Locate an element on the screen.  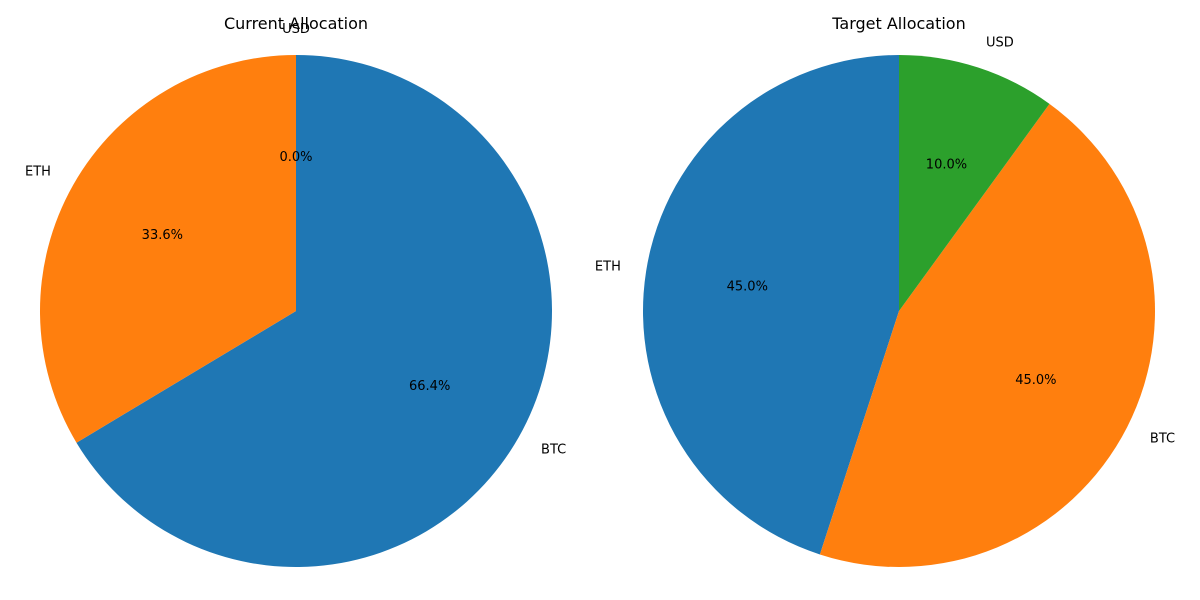
chart-title: Current Allocation is located at coordinates (296, 23).